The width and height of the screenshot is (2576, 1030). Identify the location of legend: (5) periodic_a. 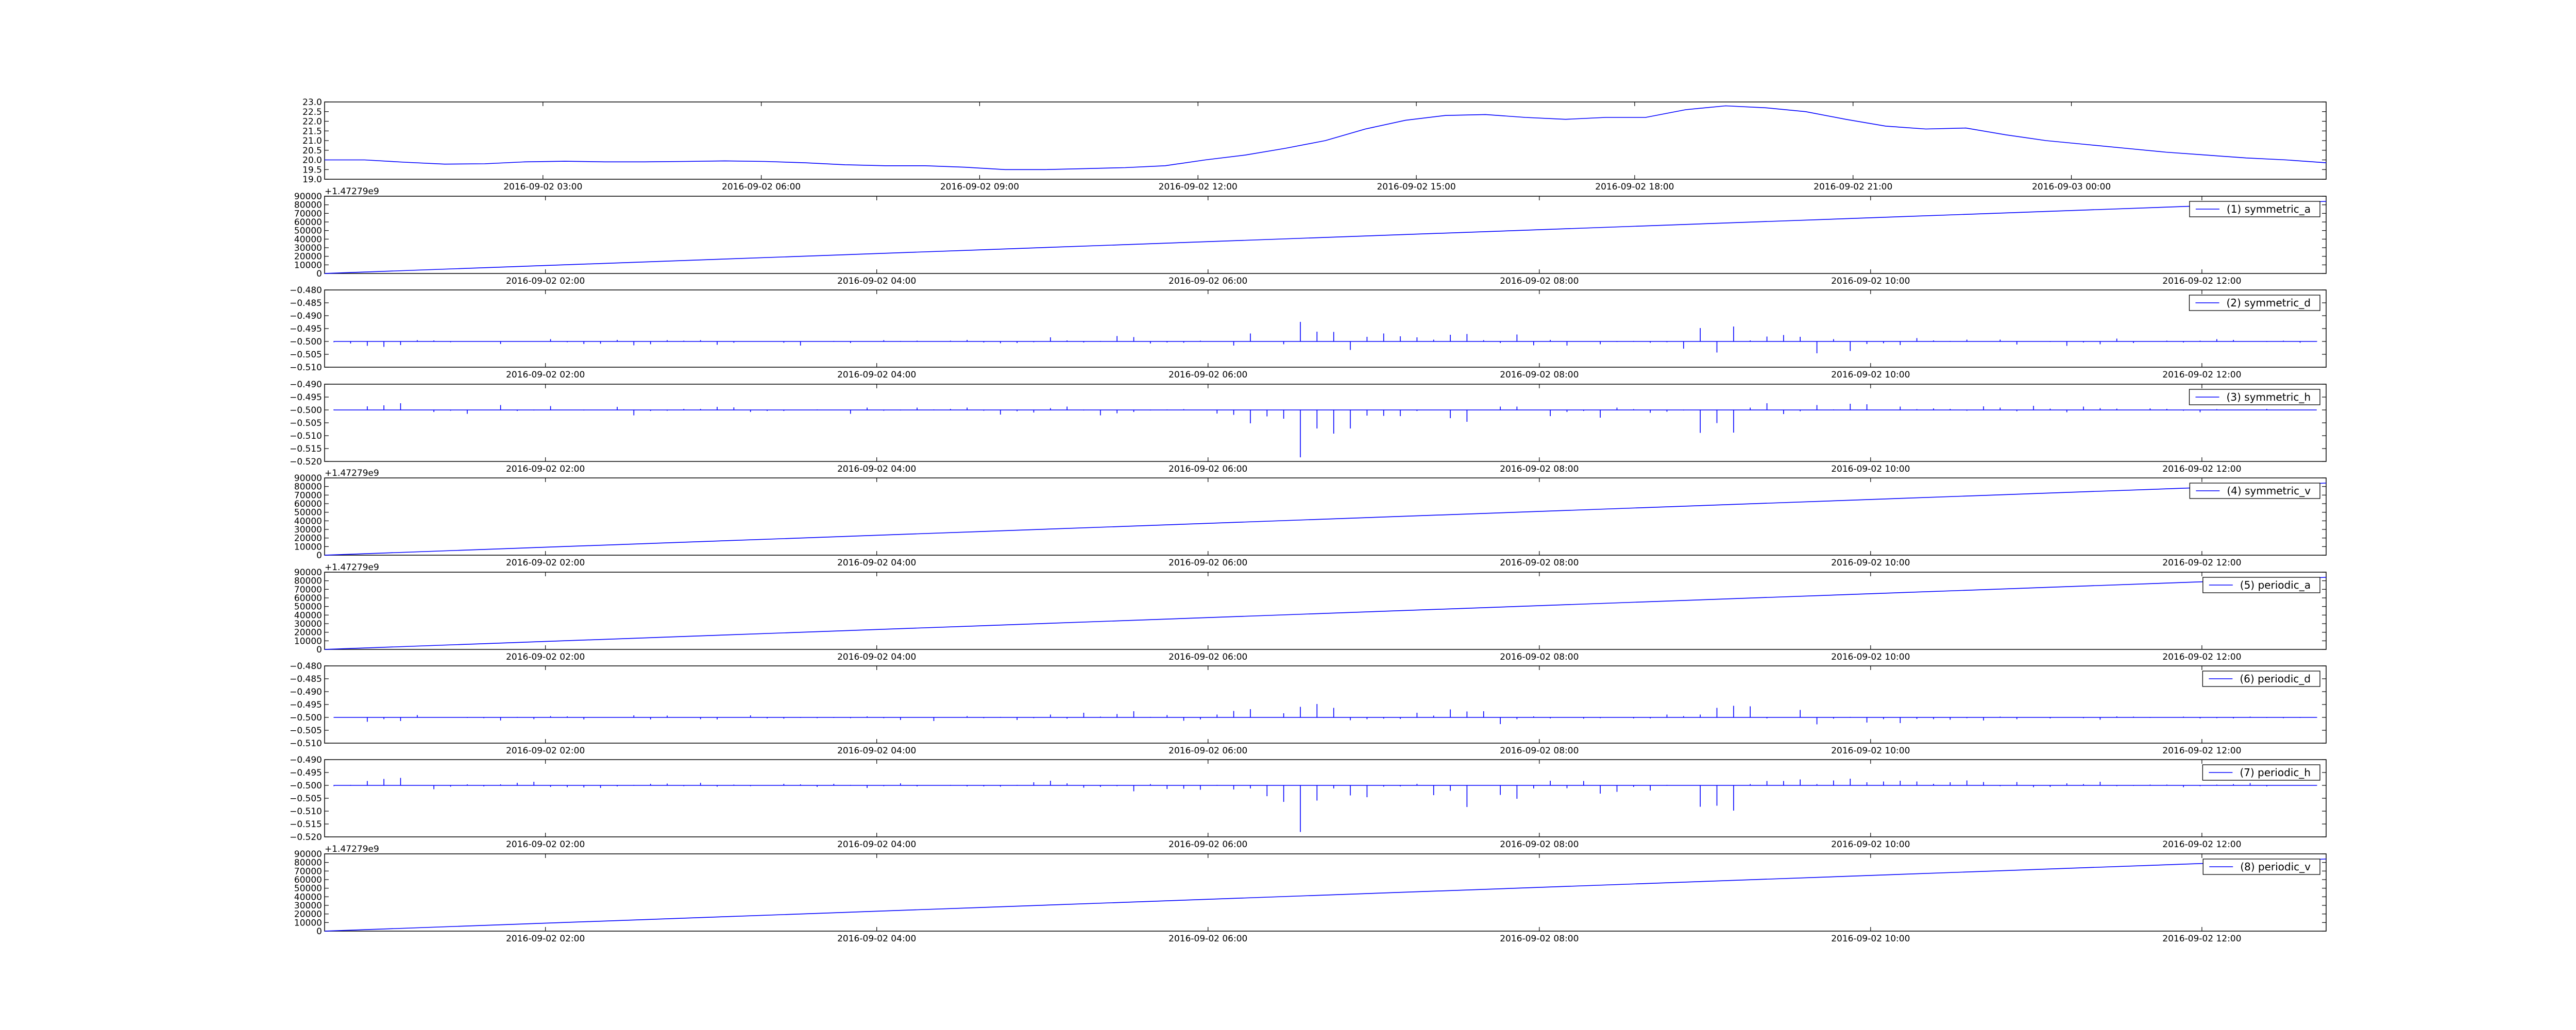
(2261, 585).